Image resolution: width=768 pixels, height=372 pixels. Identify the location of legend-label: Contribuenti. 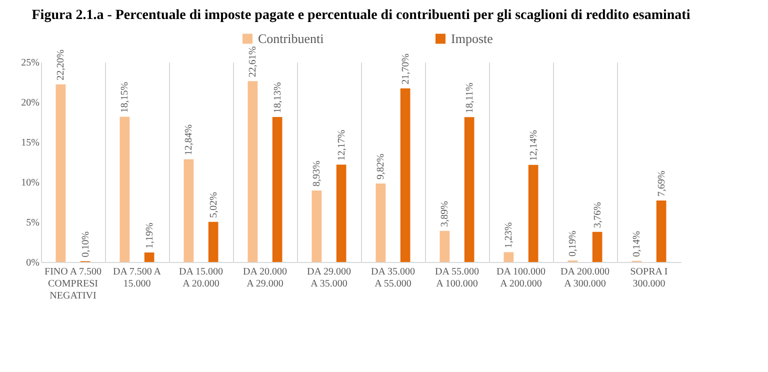
(291, 38).